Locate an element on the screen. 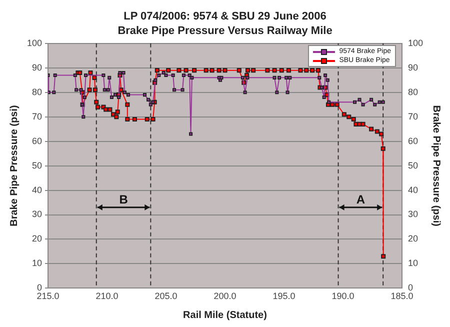 This screenshot has height=327, width=450. x-tick-label: 210.0 is located at coordinates (107, 296).